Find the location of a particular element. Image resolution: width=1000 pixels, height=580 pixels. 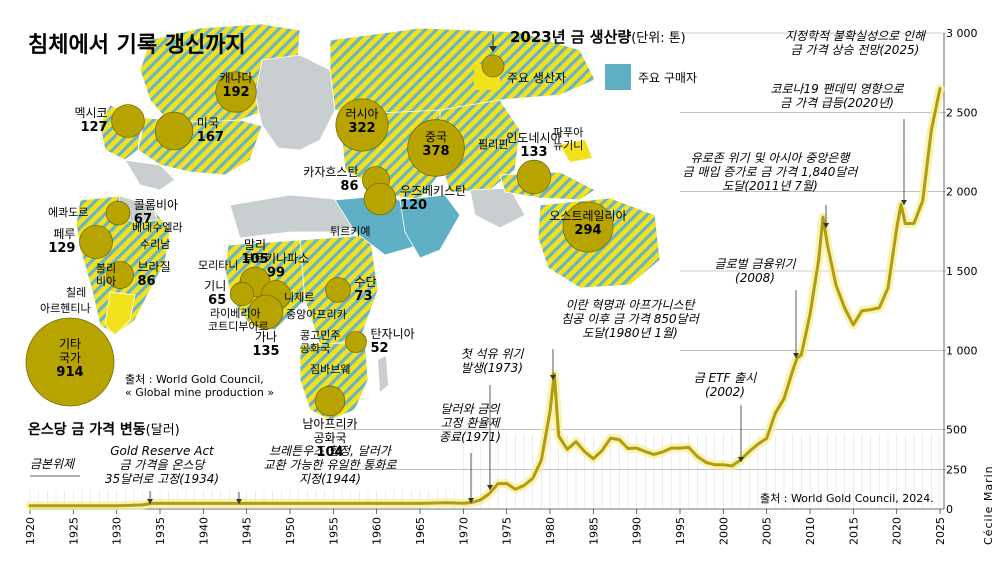

country-name: 캐나다 is located at coordinates (235, 78).